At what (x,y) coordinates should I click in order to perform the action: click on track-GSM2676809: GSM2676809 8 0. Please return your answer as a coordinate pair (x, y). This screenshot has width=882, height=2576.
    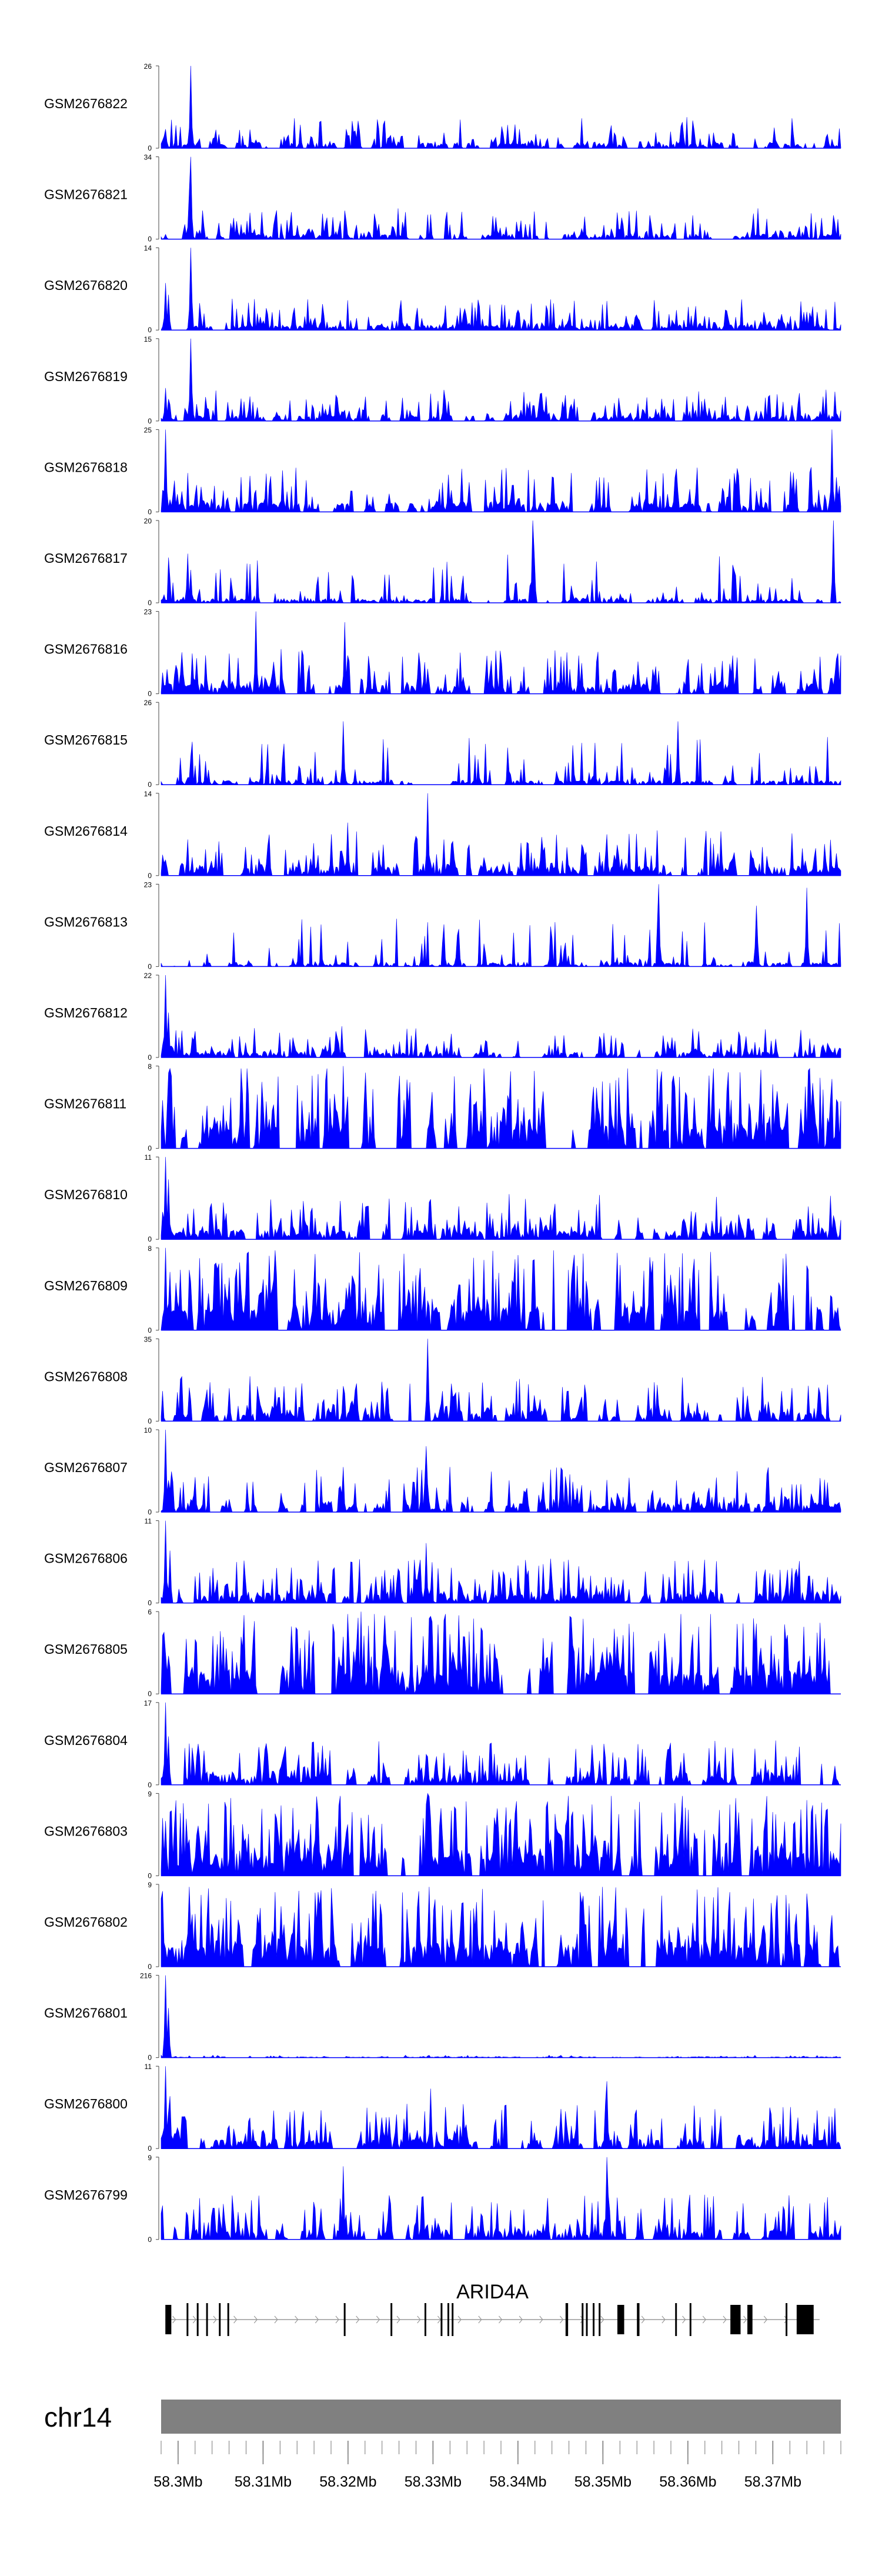
    Looking at the image, I should click on (442, 1289).